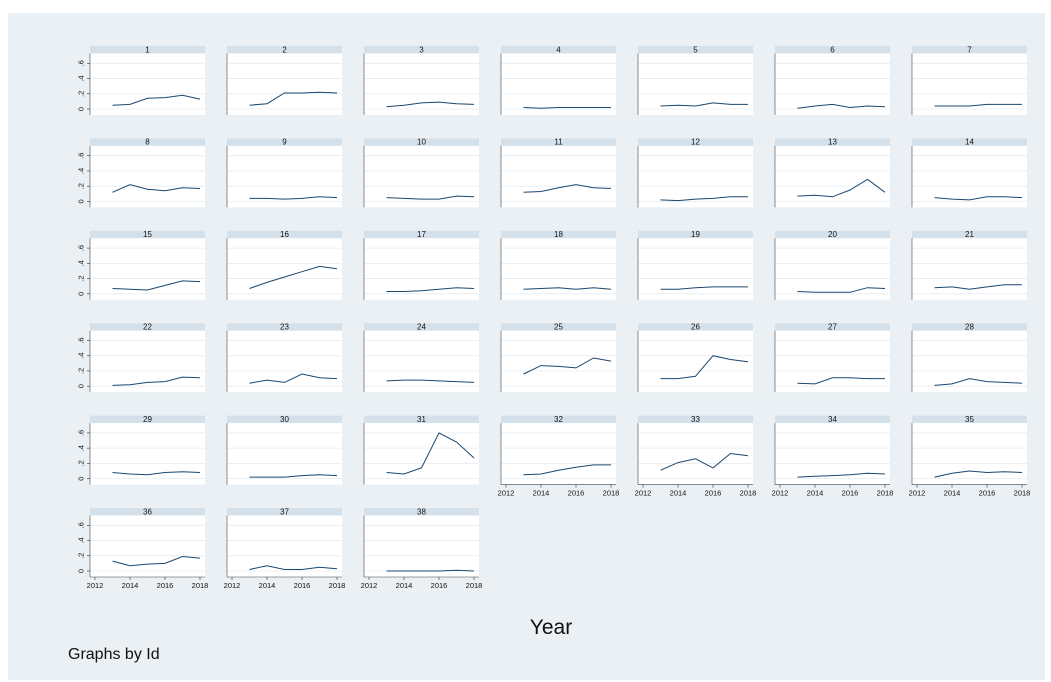  I want to click on panel-label: 14, so click(969, 142).